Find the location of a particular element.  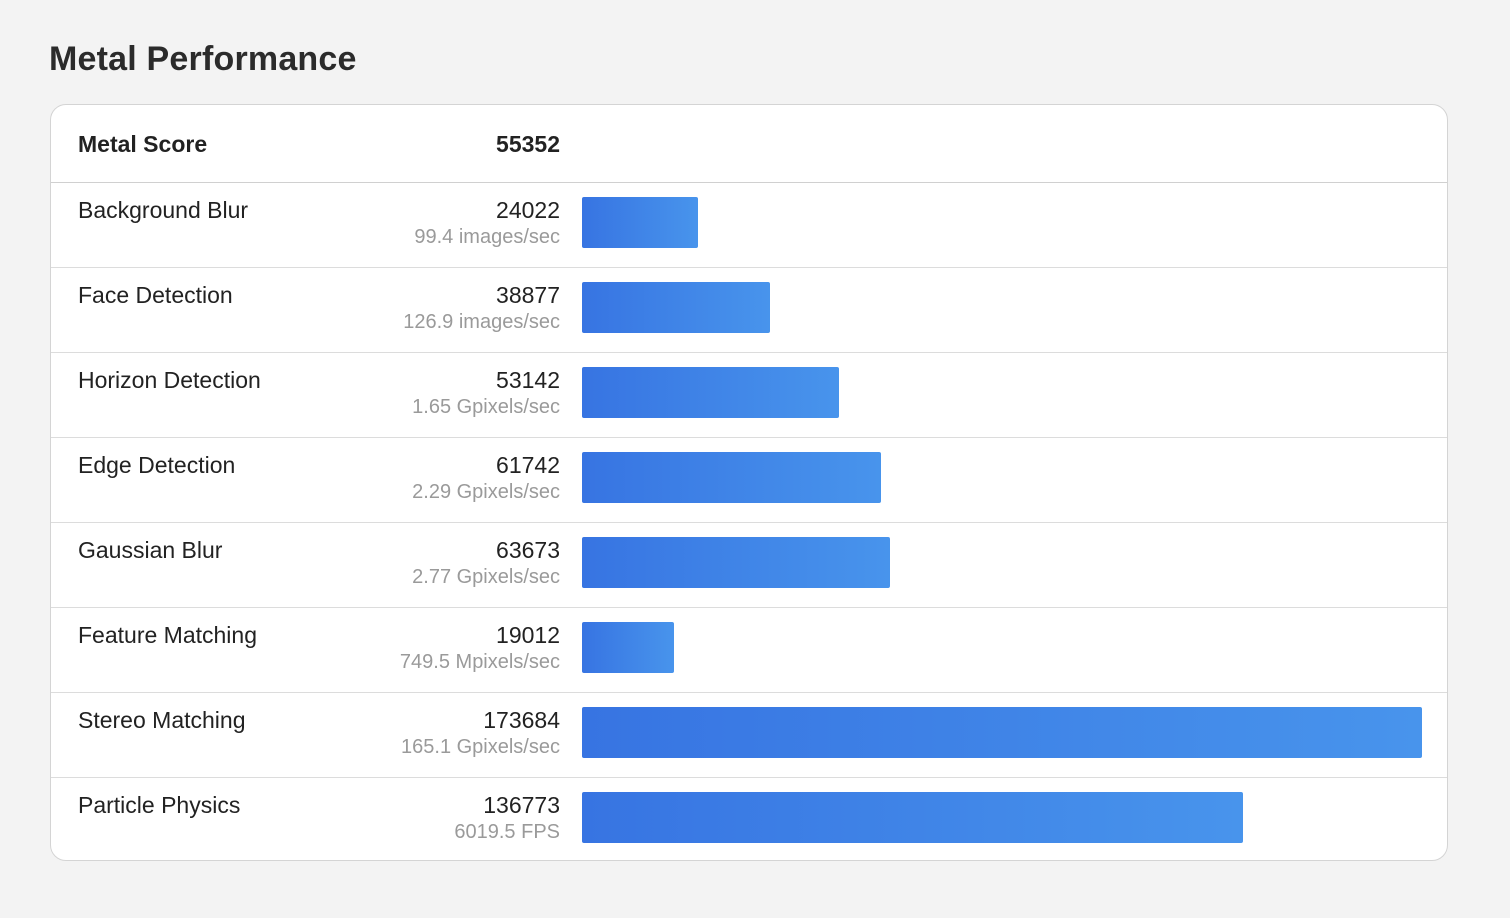

benchmark-rate: 2.29 Gpixels/sec is located at coordinates (486, 492).